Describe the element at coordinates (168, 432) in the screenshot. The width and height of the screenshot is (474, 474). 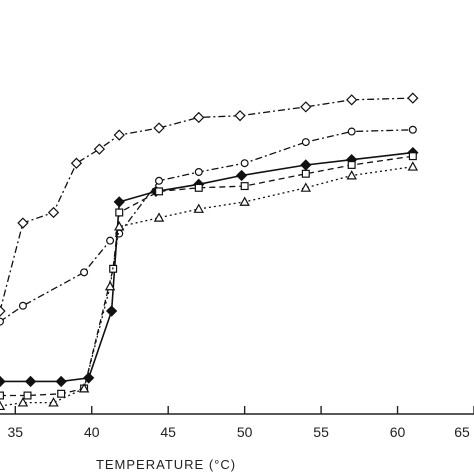
I see `x-tick-label: 45` at that location.